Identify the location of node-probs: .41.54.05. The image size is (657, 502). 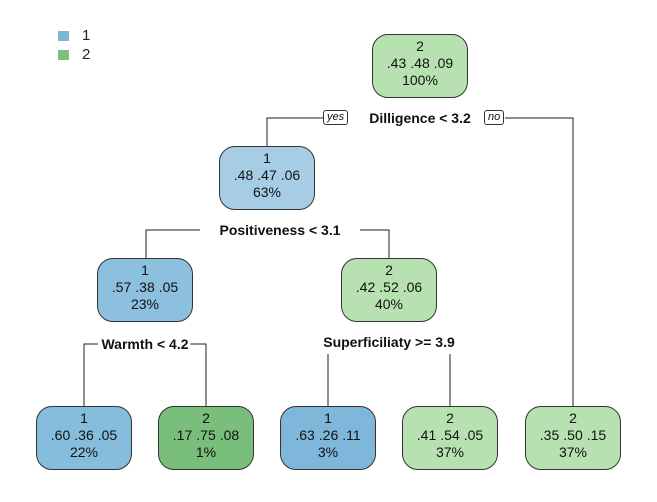
(450, 435).